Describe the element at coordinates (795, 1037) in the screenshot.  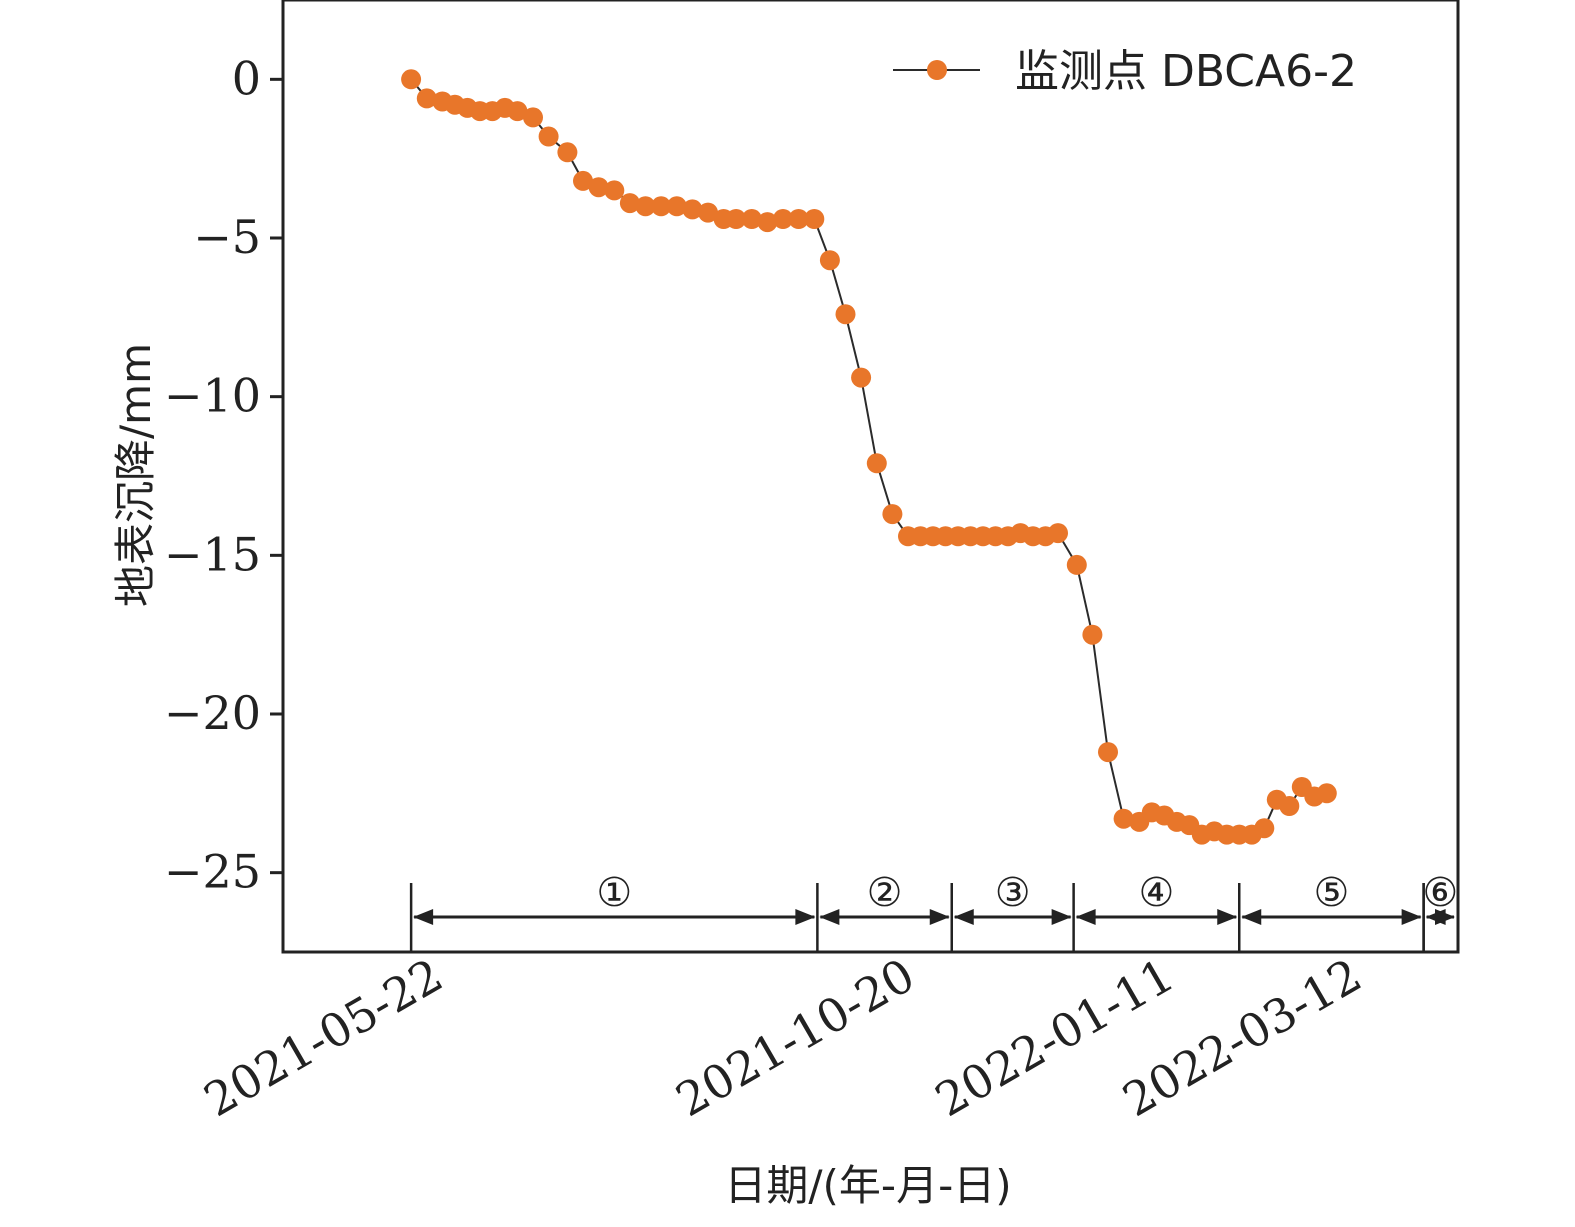
I see `x-tick-label: 2021-10-20` at that location.